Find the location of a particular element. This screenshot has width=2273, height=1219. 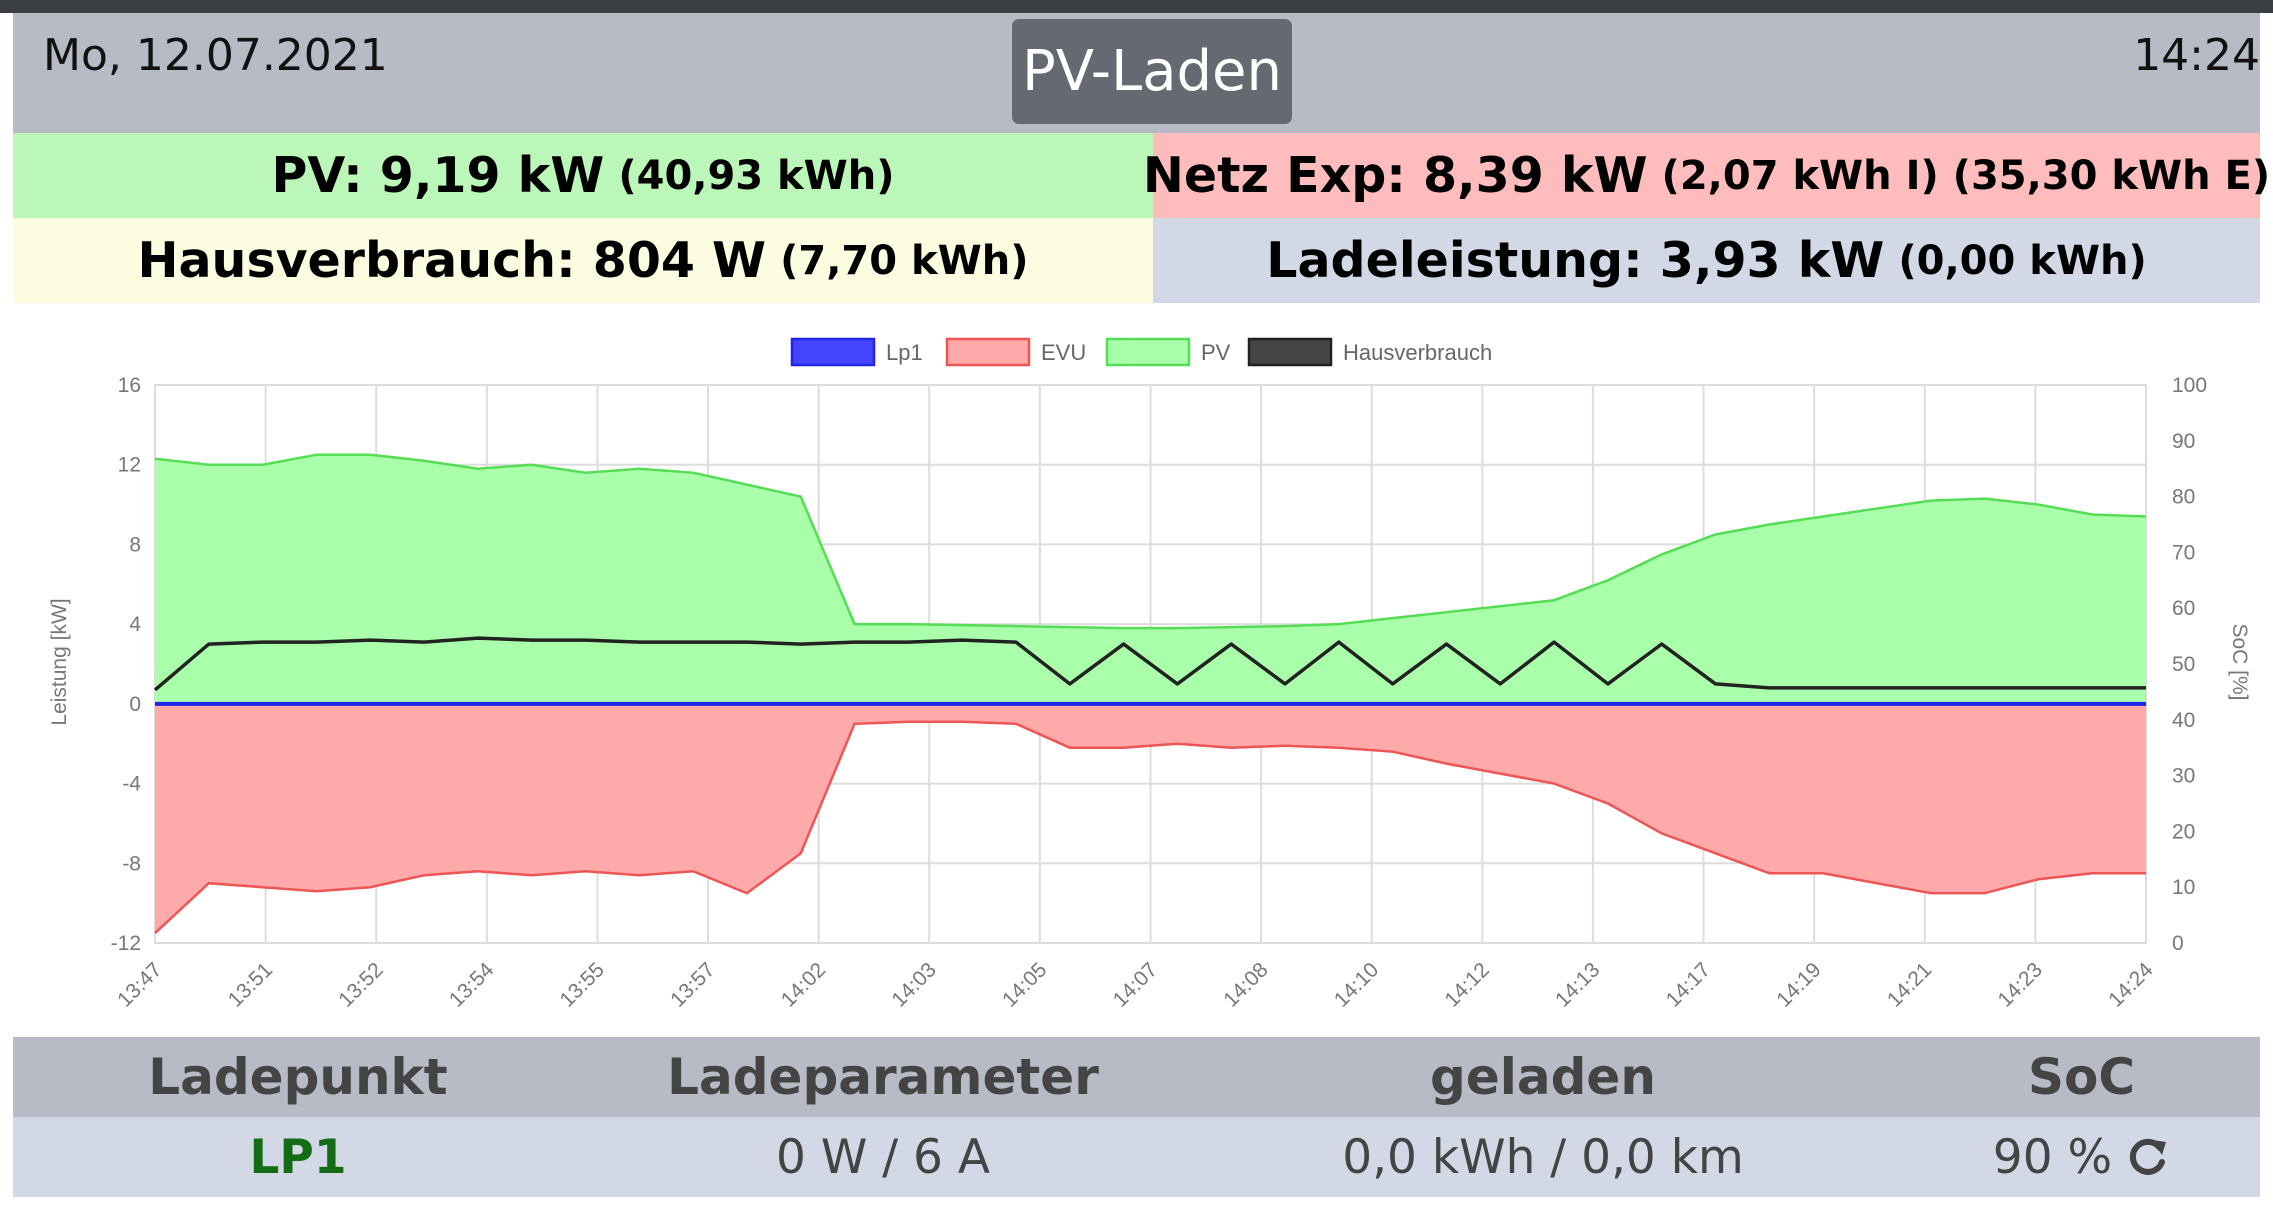

y2-tick-label: 60 is located at coordinates (2183, 608).